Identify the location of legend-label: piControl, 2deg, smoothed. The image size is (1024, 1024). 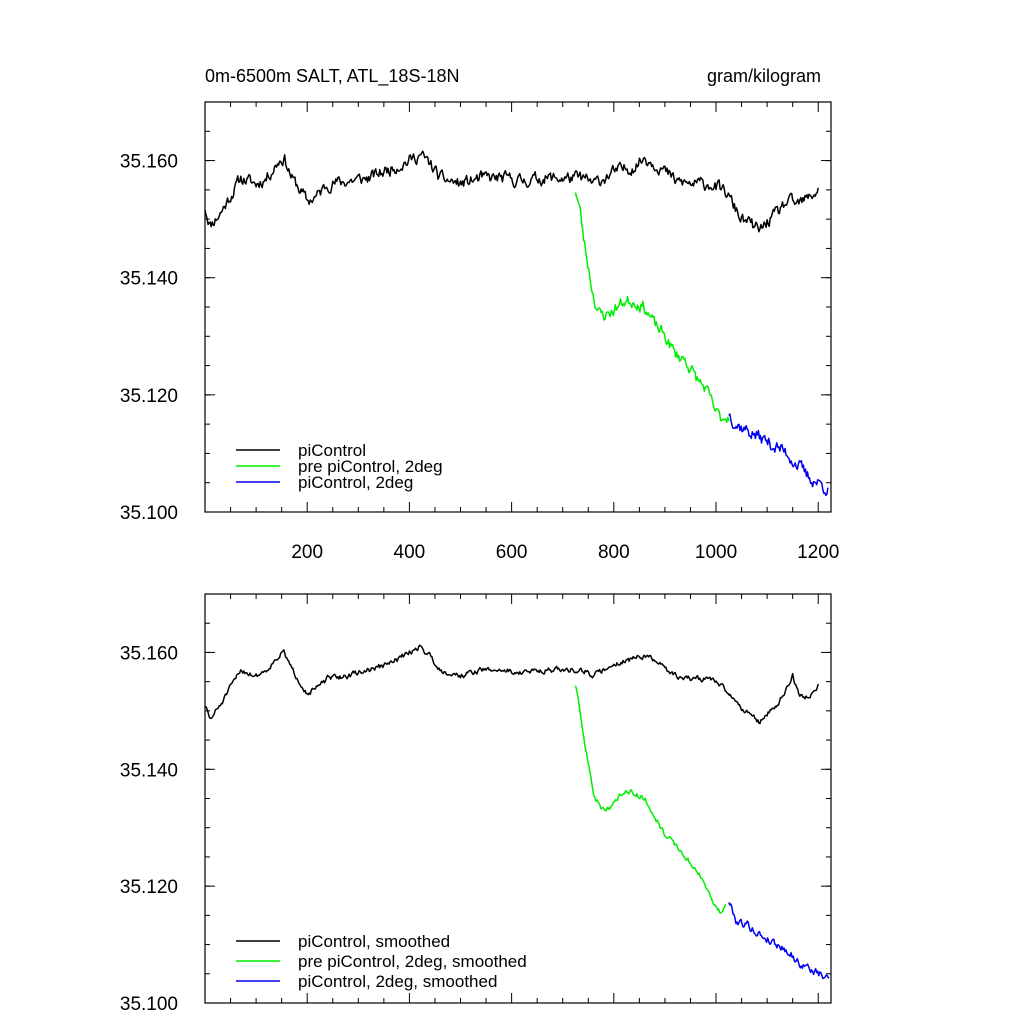
(397, 981).